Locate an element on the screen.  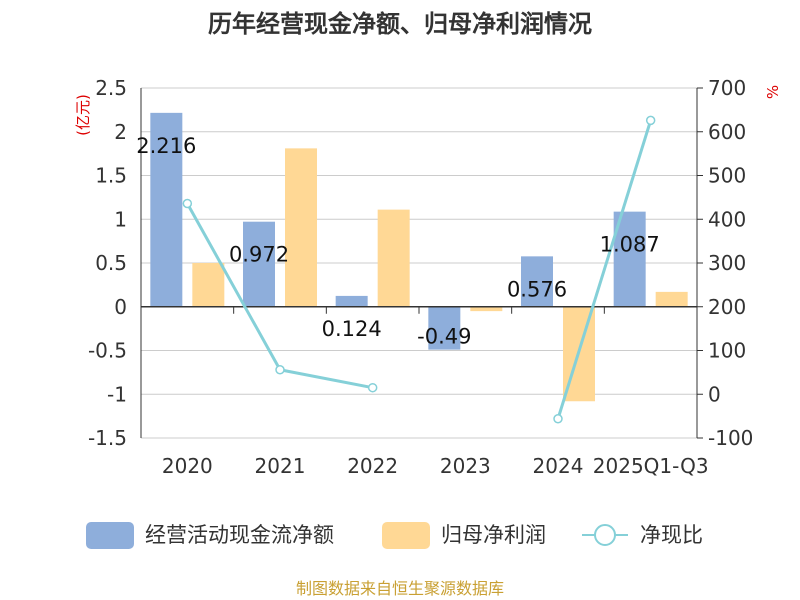
right-tick-label: 400 is located at coordinates (727, 219).